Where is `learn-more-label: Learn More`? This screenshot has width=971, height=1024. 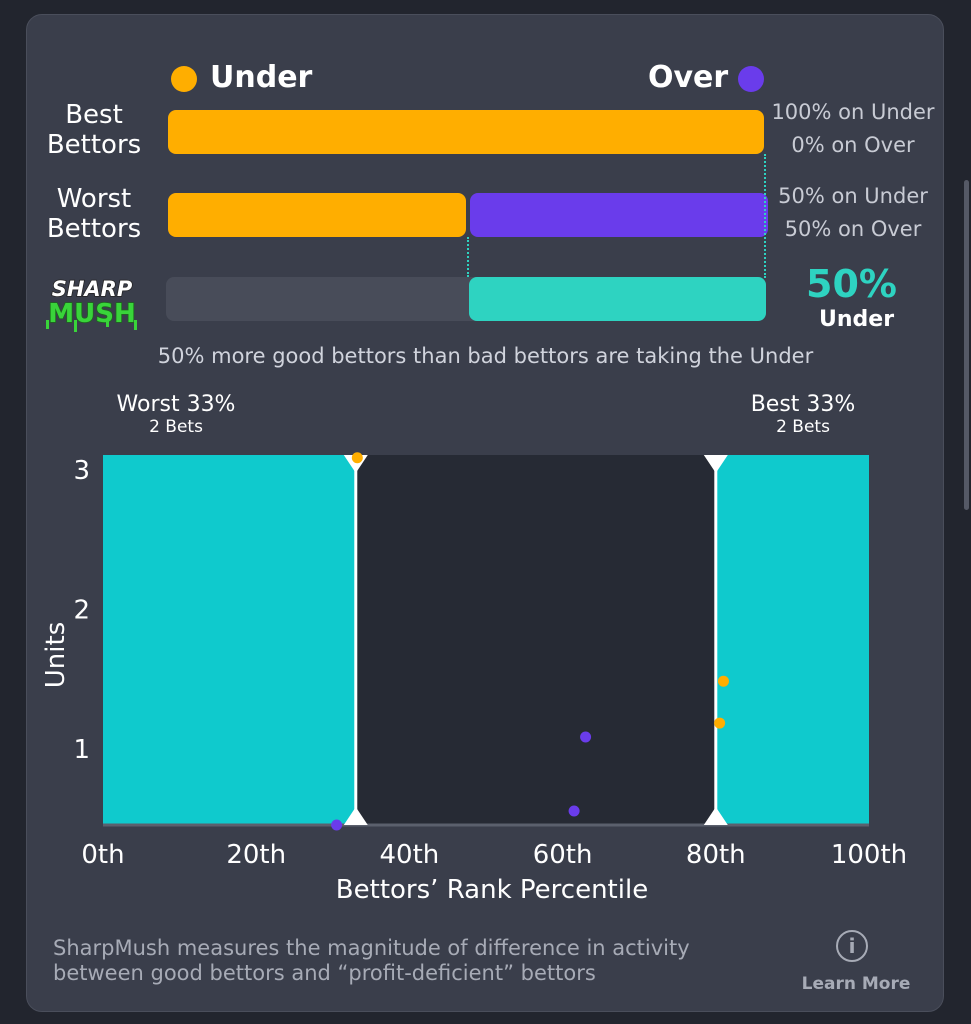 learn-more-label: Learn More is located at coordinates (856, 984).